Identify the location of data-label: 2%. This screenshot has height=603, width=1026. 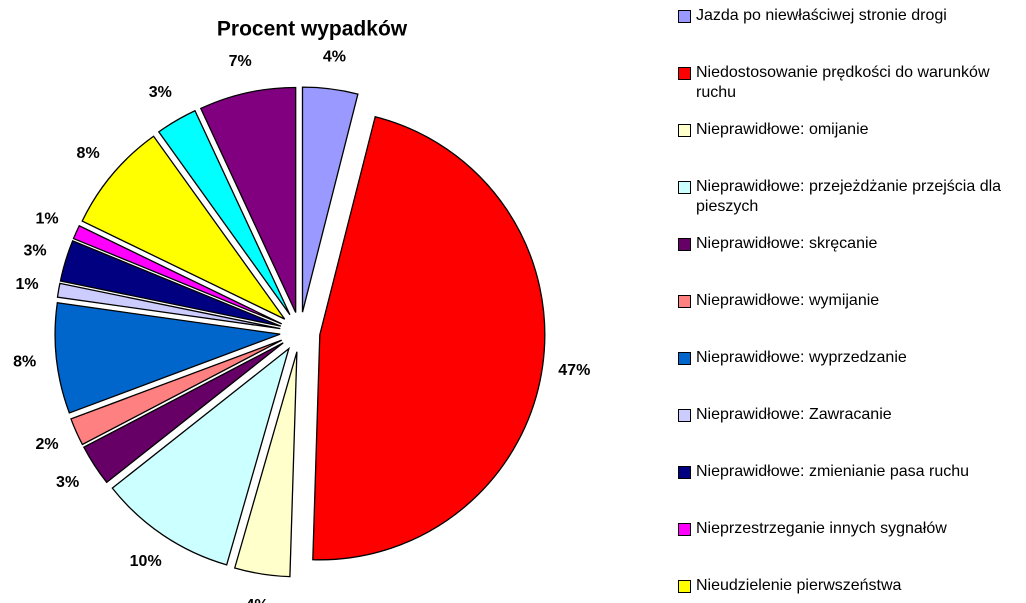
(47, 444).